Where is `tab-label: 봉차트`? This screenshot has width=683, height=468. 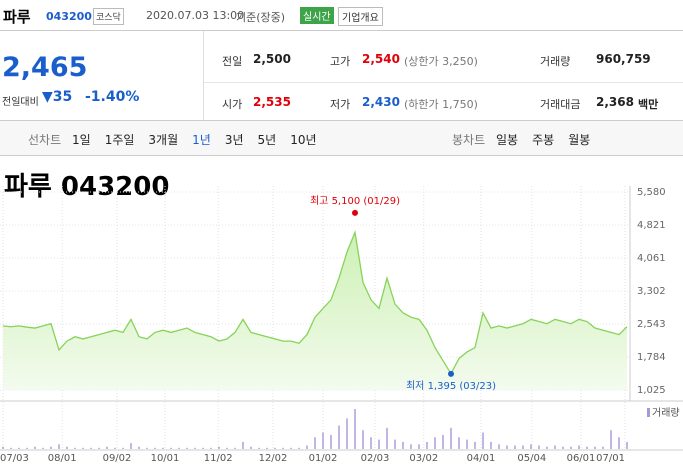
tab-label: 봉차트 is located at coordinates (469, 140).